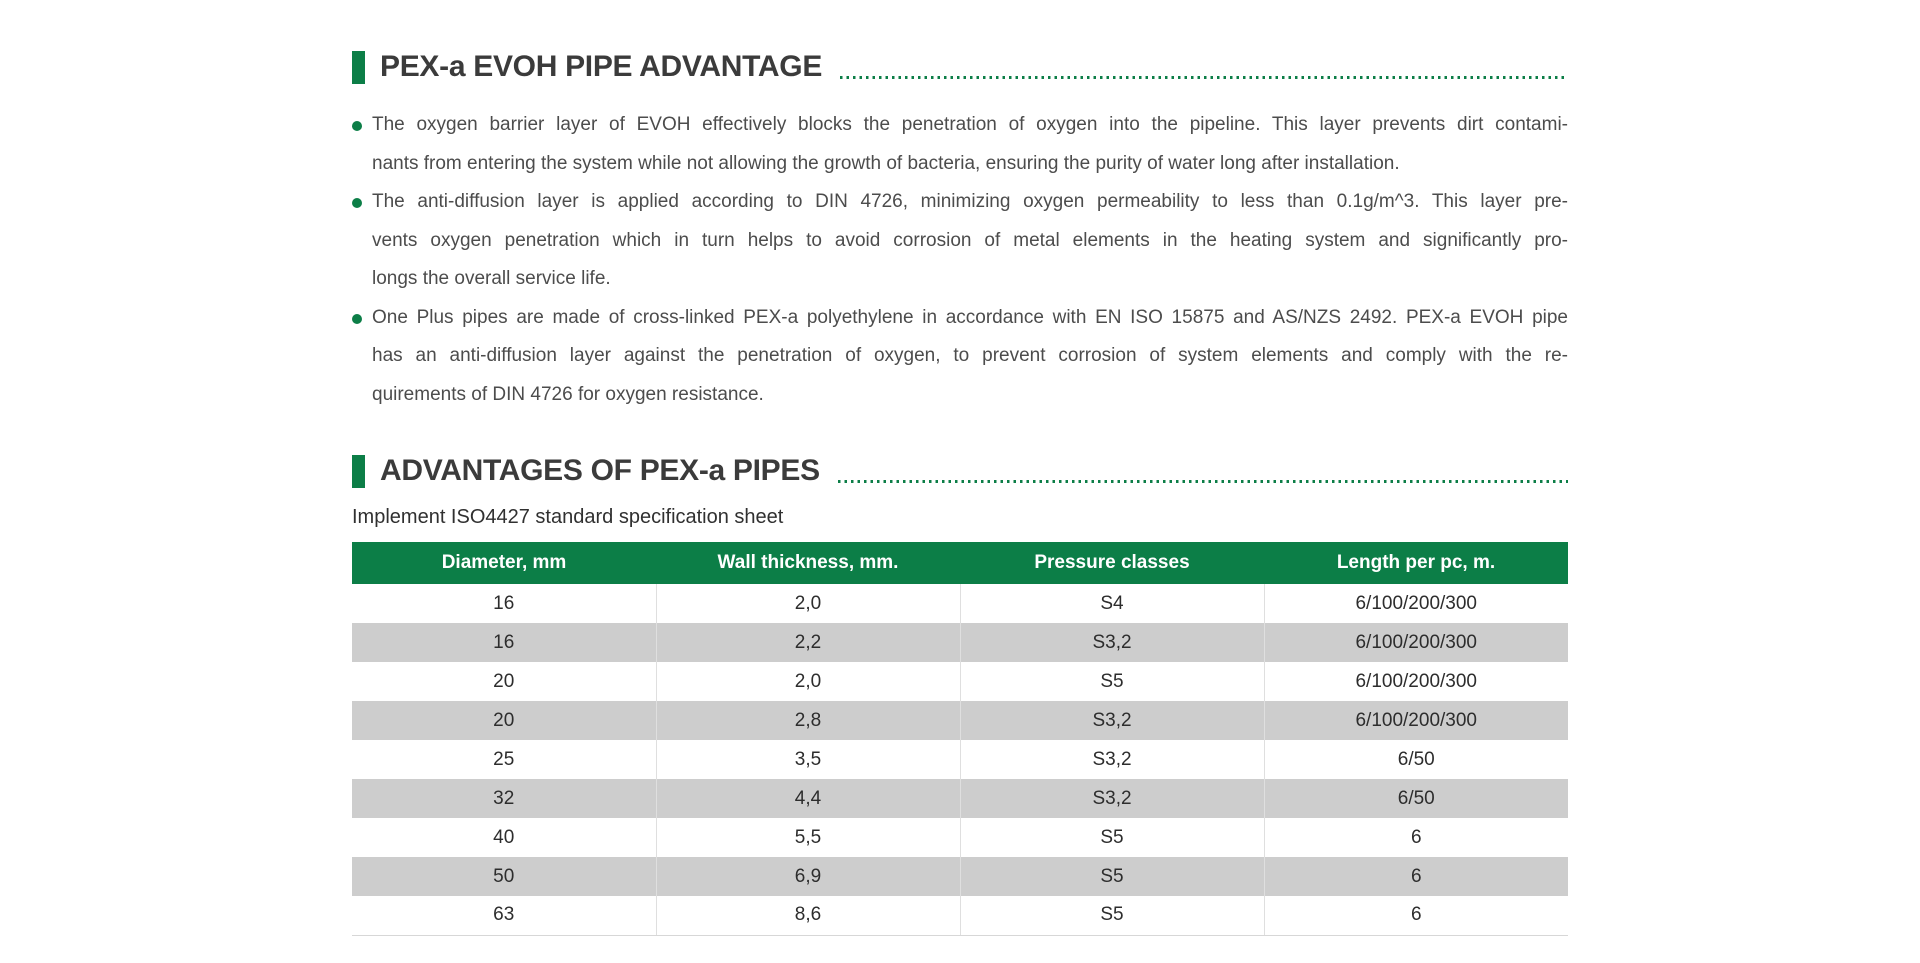 This screenshot has height=963, width=1920. Describe the element at coordinates (808, 876) in the screenshot. I see `table-cell: 6,9` at that location.